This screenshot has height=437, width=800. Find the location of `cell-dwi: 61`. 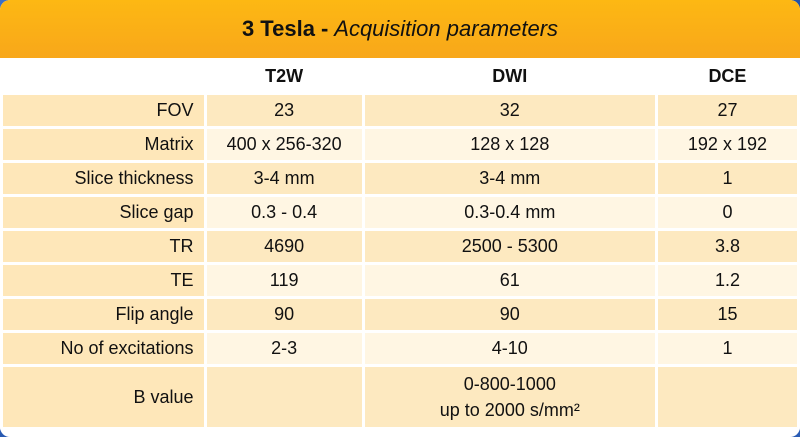

cell-dwi: 61 is located at coordinates (509, 280).